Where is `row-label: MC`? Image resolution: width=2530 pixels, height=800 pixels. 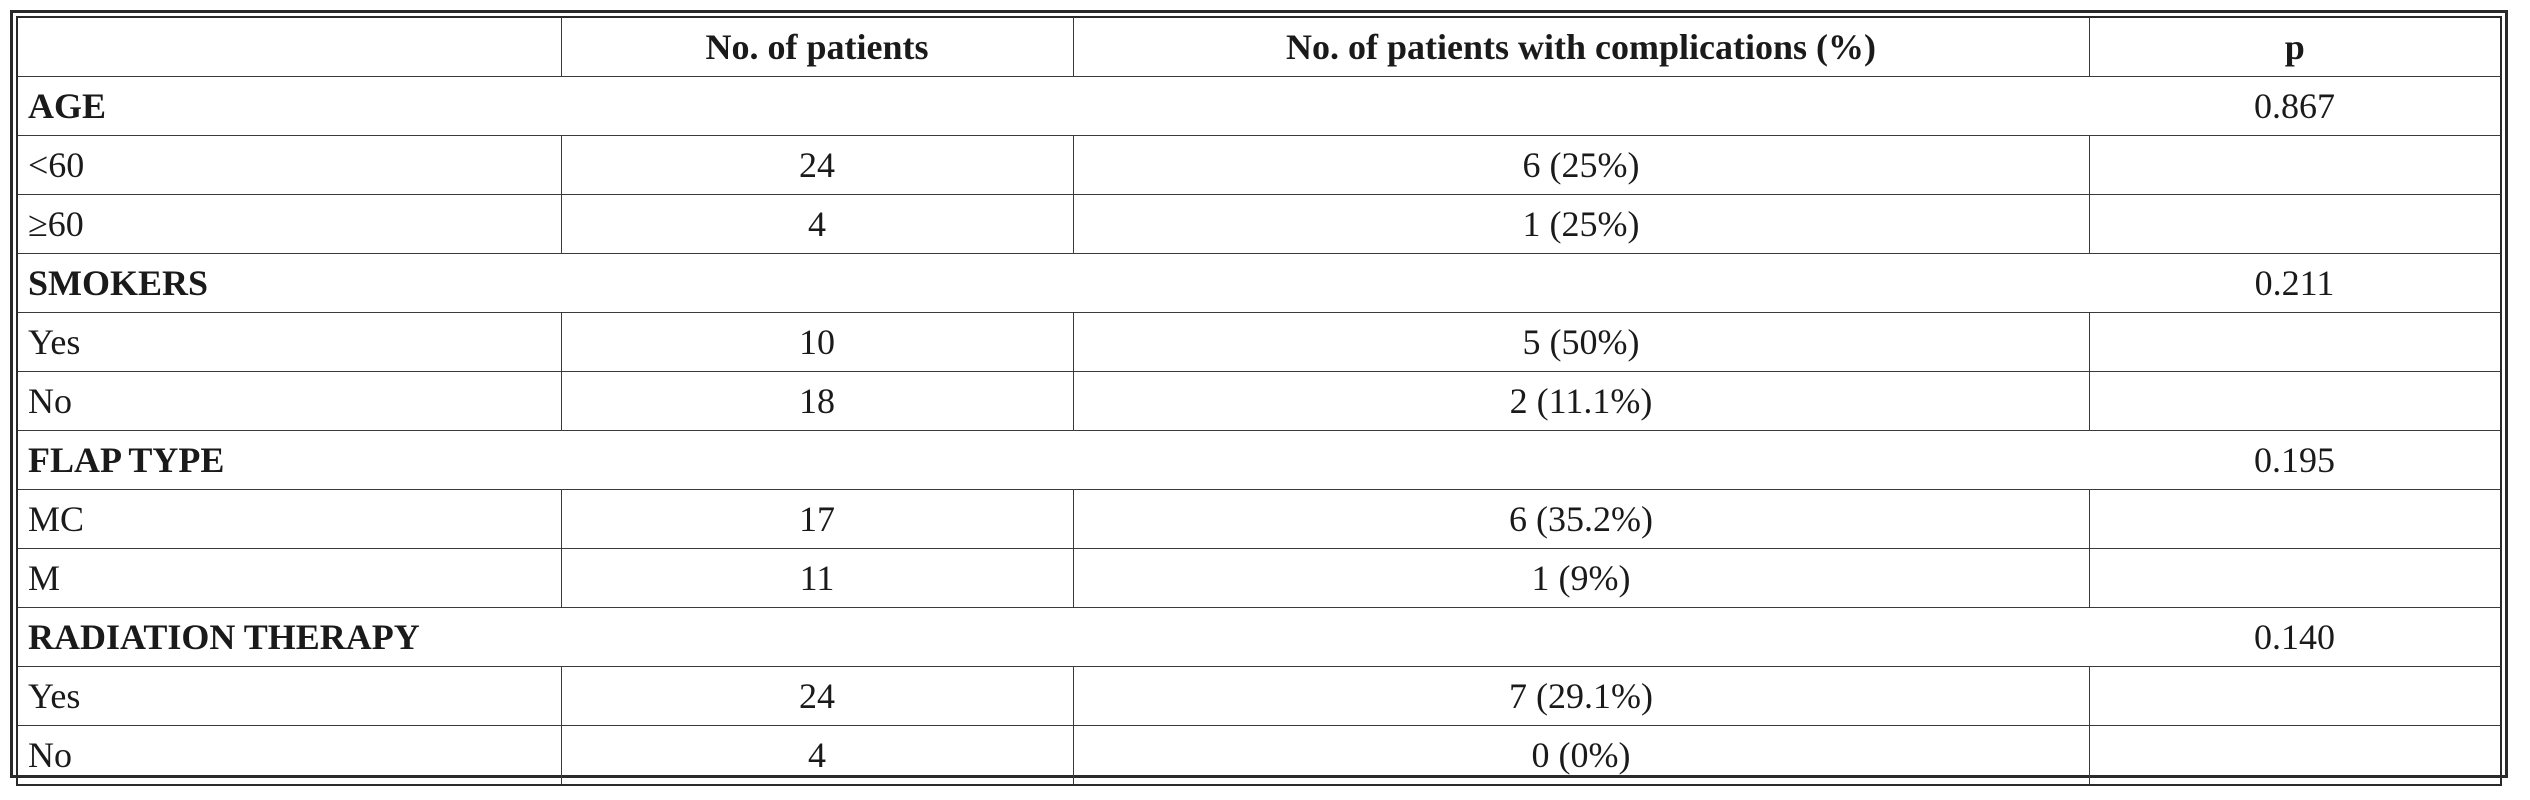
row-label: MC is located at coordinates (289, 519).